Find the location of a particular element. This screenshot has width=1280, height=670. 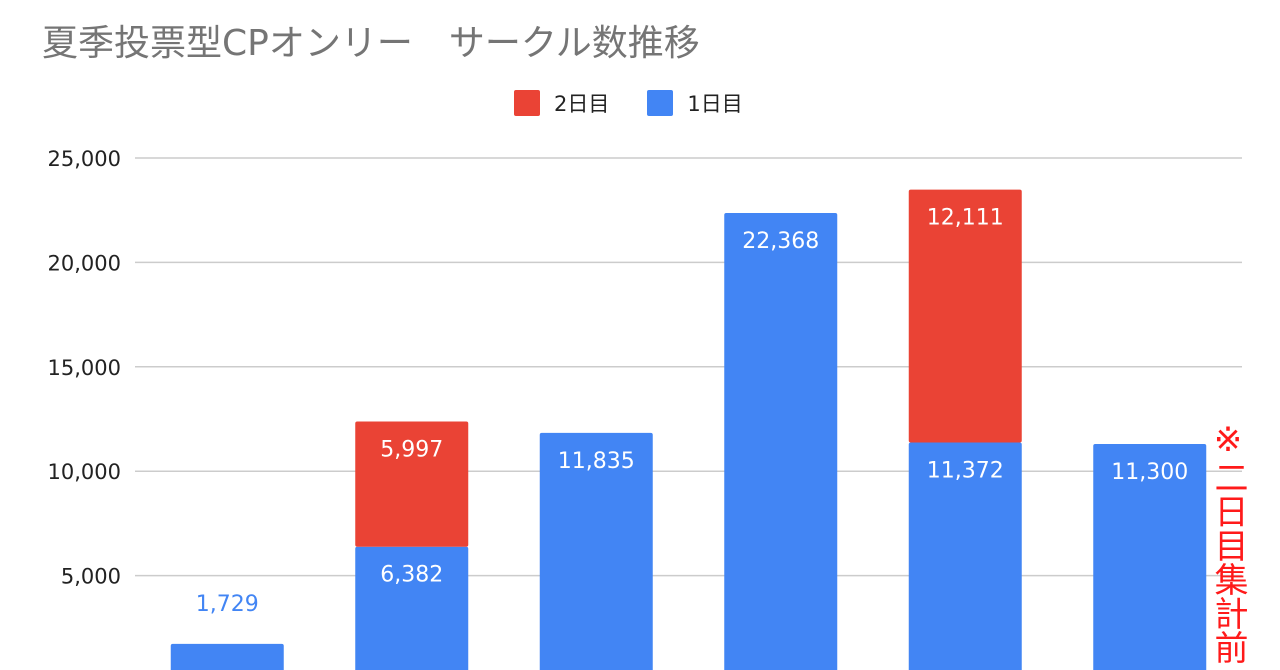

legend-item-day2: 2日目 is located at coordinates (561, 103).